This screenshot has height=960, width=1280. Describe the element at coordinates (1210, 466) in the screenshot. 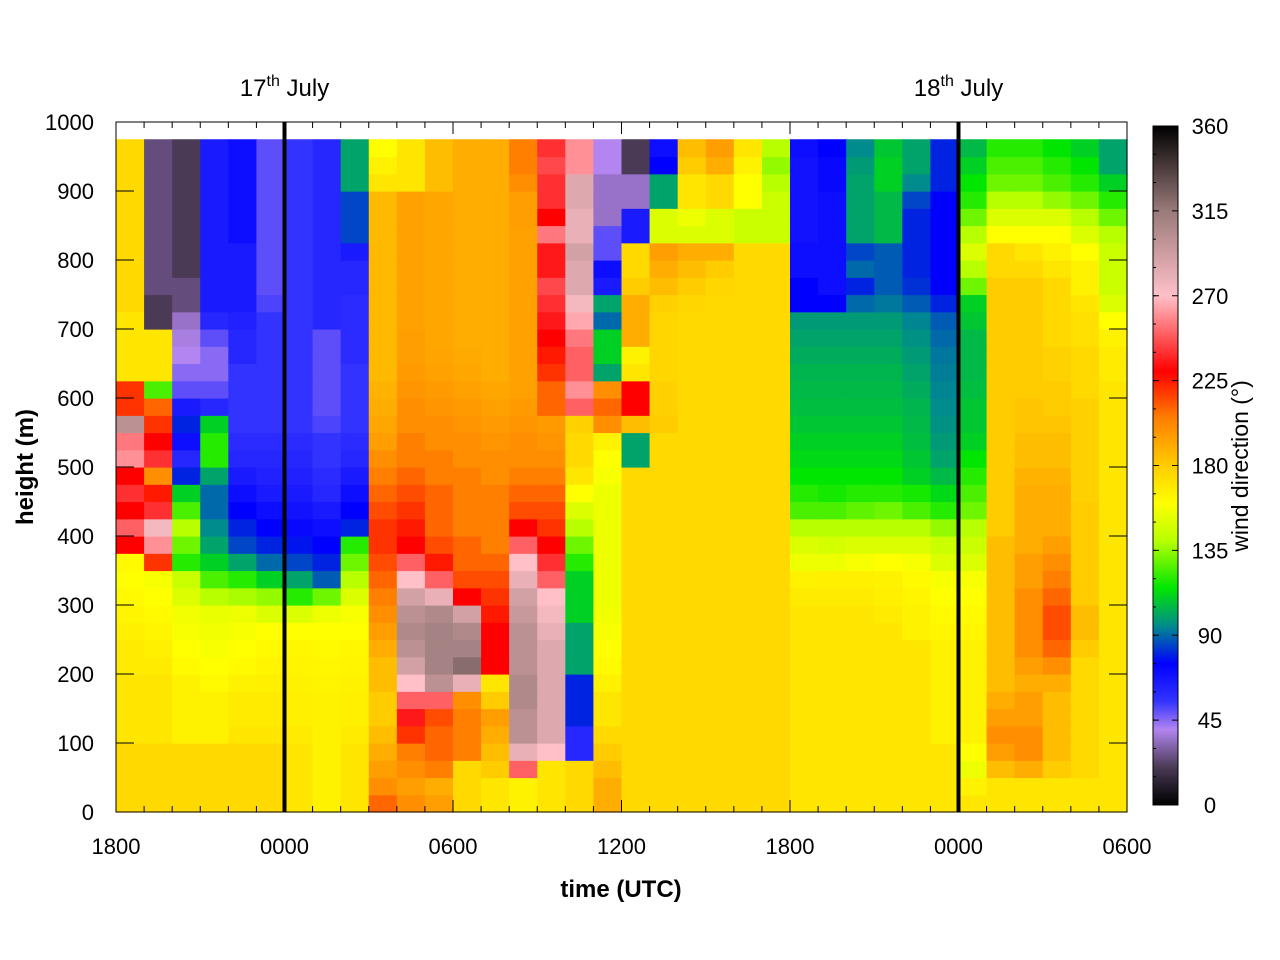

I see `colorbar-tick-label: 180` at that location.